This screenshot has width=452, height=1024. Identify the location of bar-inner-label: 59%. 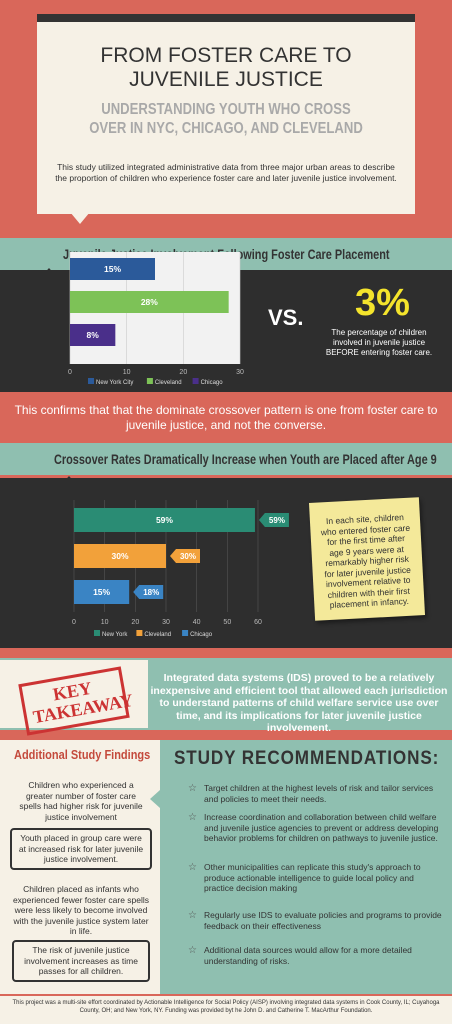
(164, 520).